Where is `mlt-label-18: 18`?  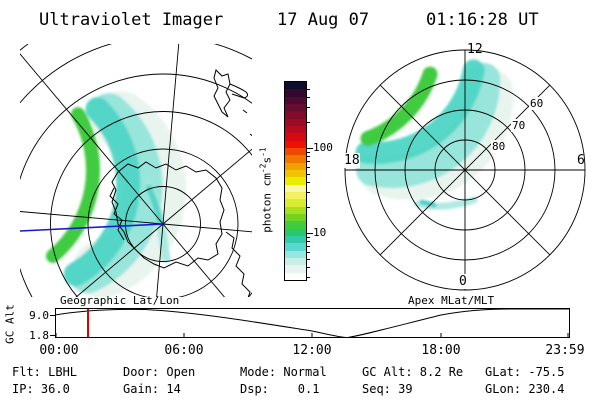
mlt-label-18: 18 is located at coordinates (352, 160).